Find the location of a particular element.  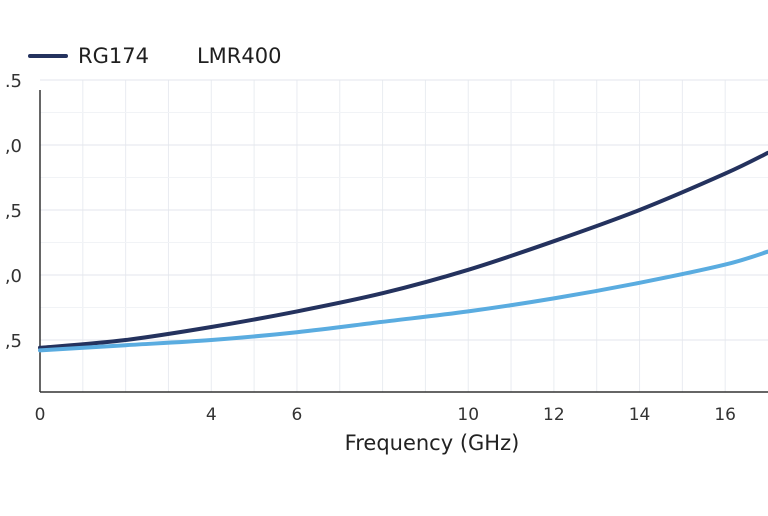

x-tick-label: 6 is located at coordinates (297, 415).